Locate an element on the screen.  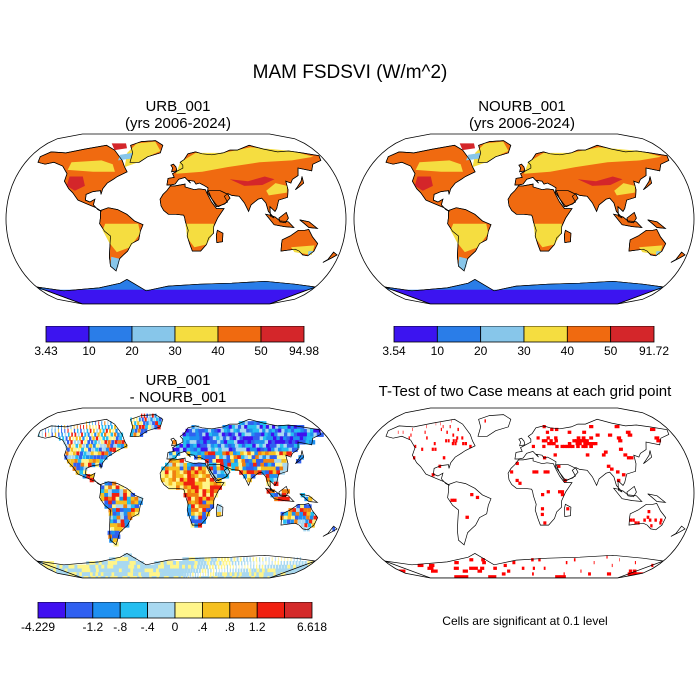
map-ttest-coast-newZealand is located at coordinates (678, 531).